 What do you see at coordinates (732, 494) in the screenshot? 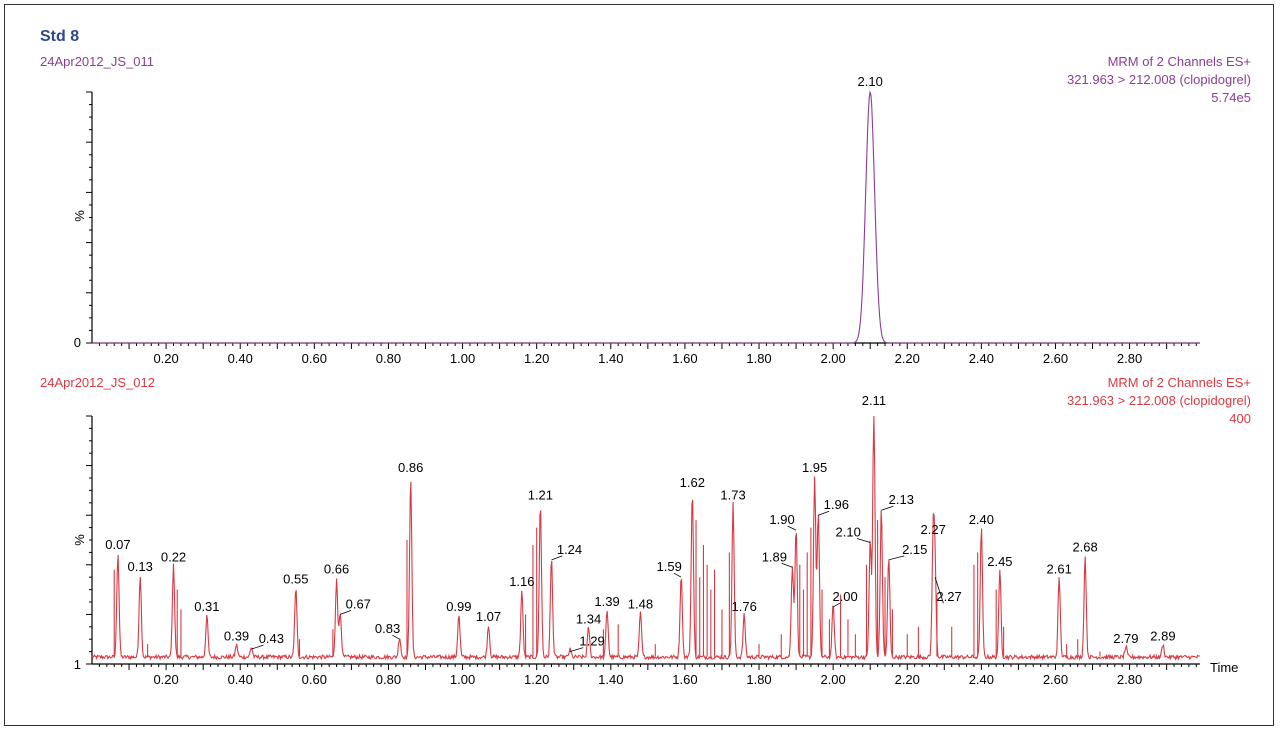
I see `peak-label: 1.73` at bounding box center [732, 494].